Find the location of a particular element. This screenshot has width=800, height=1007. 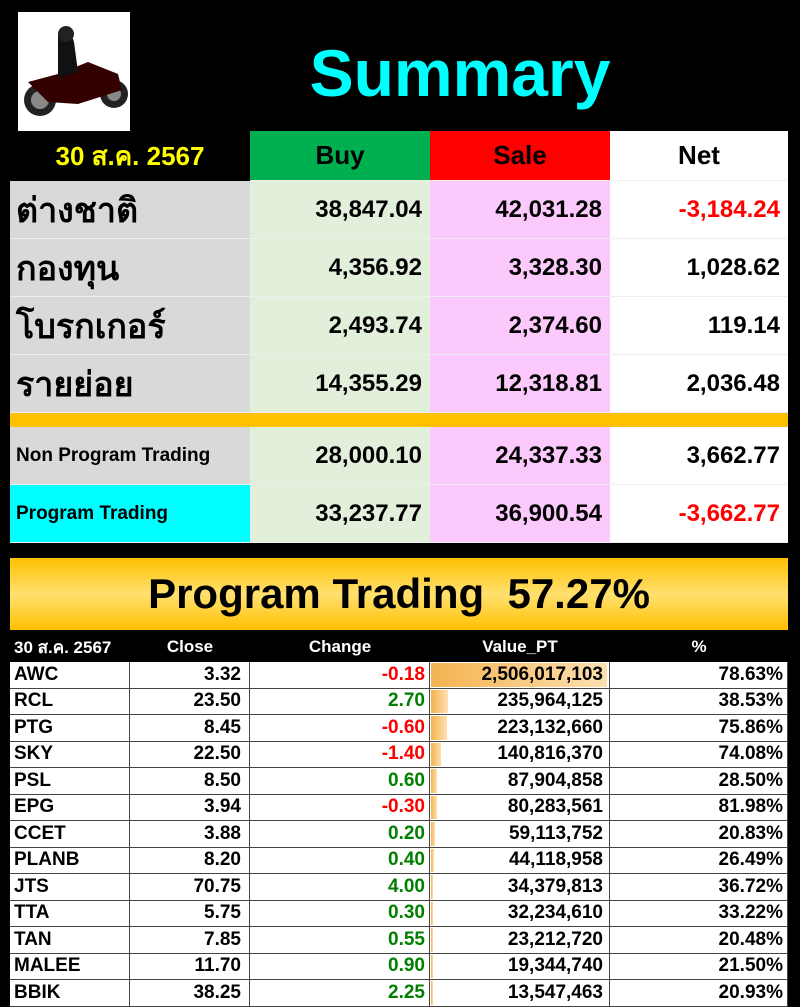

symbol: TTA is located at coordinates (70, 913).